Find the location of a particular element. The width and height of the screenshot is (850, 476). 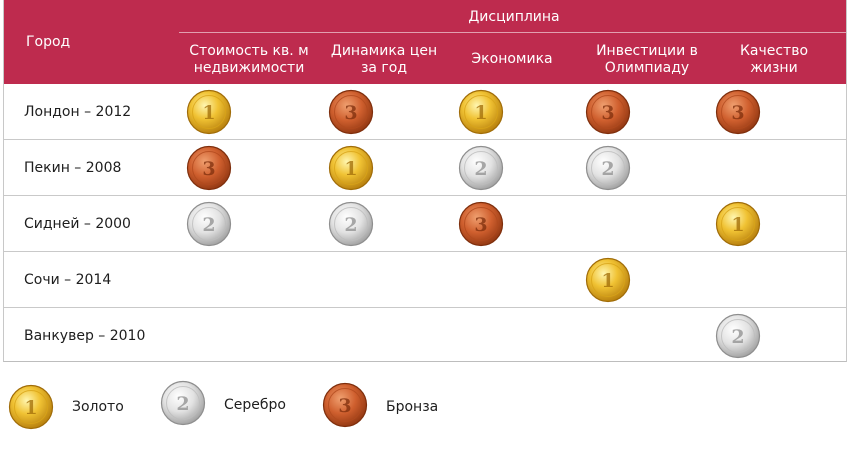

column-header-investments: Инвестиции в Олимпиаду is located at coordinates (647, 59).